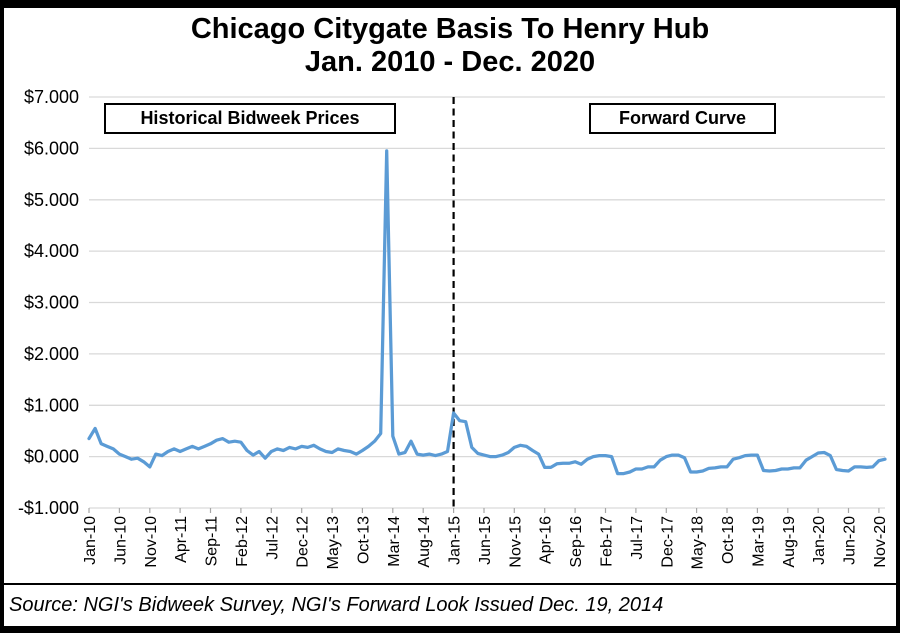  Describe the element at coordinates (272, 538) in the screenshot. I see `svg-text: Jul-12` at that location.